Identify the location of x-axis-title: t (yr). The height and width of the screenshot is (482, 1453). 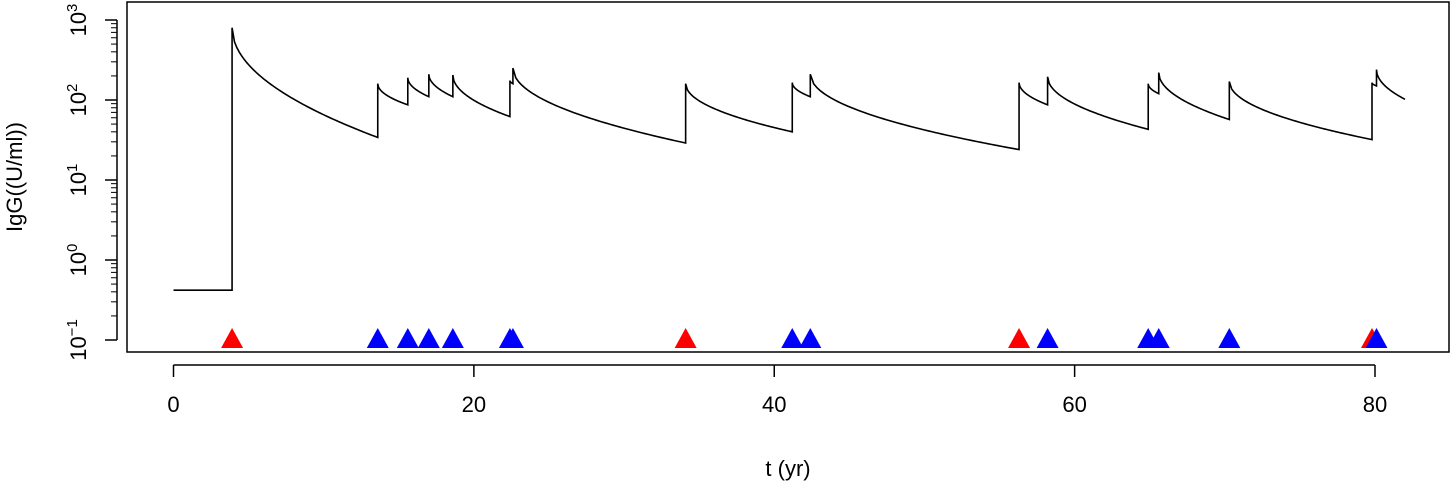
(787, 468).